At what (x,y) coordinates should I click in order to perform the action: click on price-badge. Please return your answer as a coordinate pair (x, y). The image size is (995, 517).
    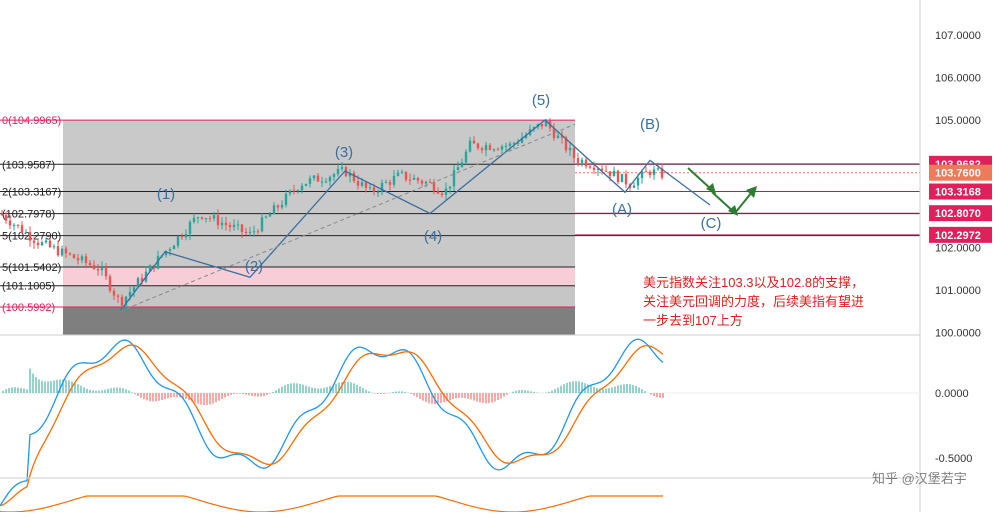
    Looking at the image, I should click on (960, 213).